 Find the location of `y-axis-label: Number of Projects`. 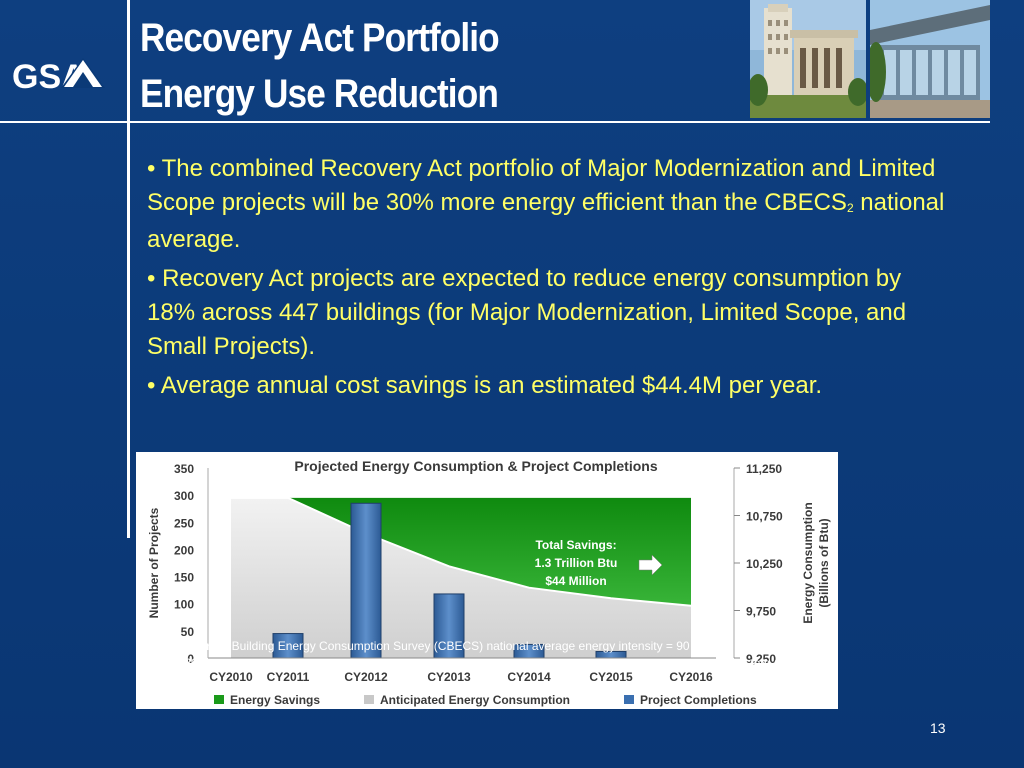

y-axis-label: Number of Projects is located at coordinates (154, 562).